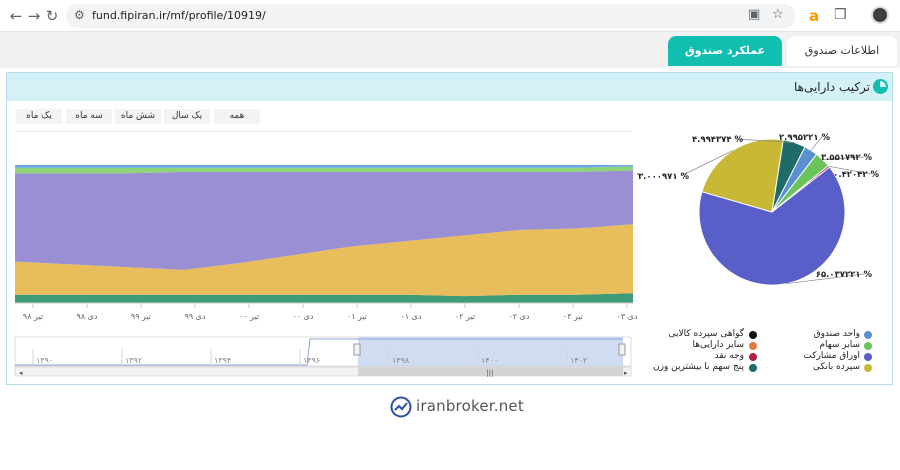 The image size is (900, 470). What do you see at coordinates (16, 16) in the screenshot?
I see `back-icon: ←` at bounding box center [16, 16].